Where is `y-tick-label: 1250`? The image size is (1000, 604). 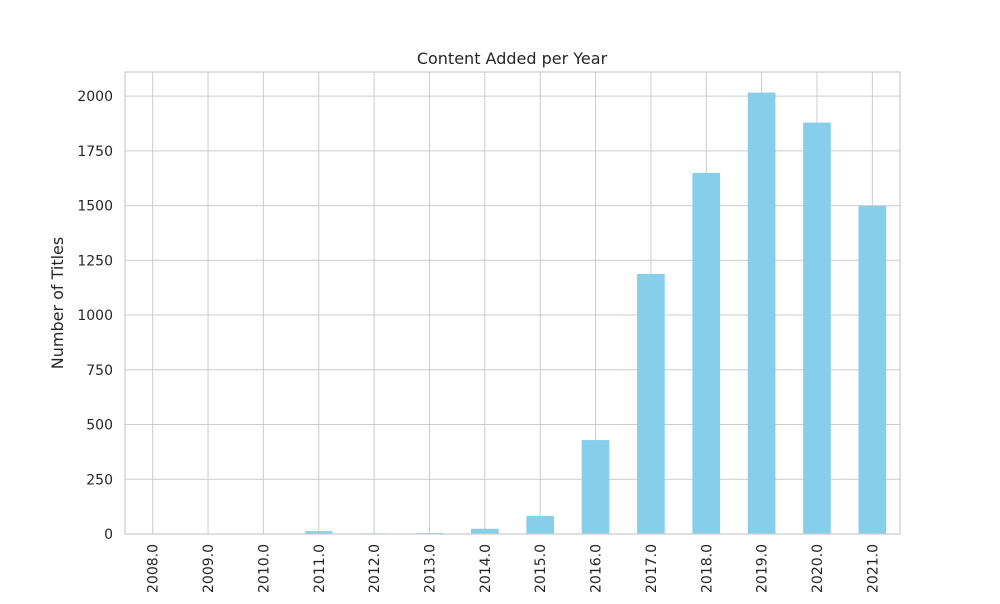
y-tick-label: 1250 is located at coordinates (95, 261).